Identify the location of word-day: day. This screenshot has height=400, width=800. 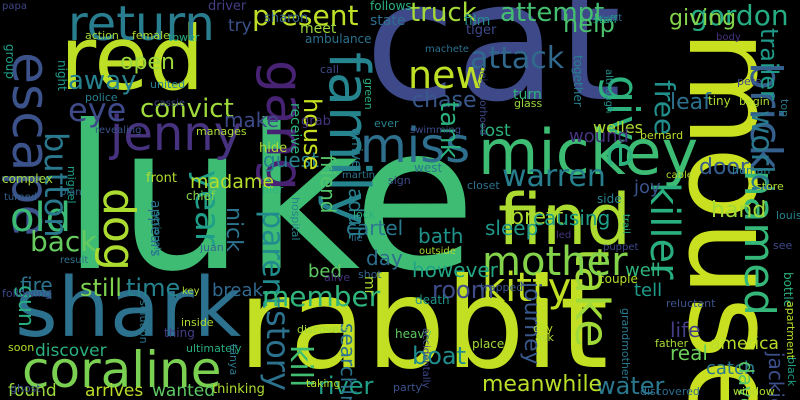
(384, 258).